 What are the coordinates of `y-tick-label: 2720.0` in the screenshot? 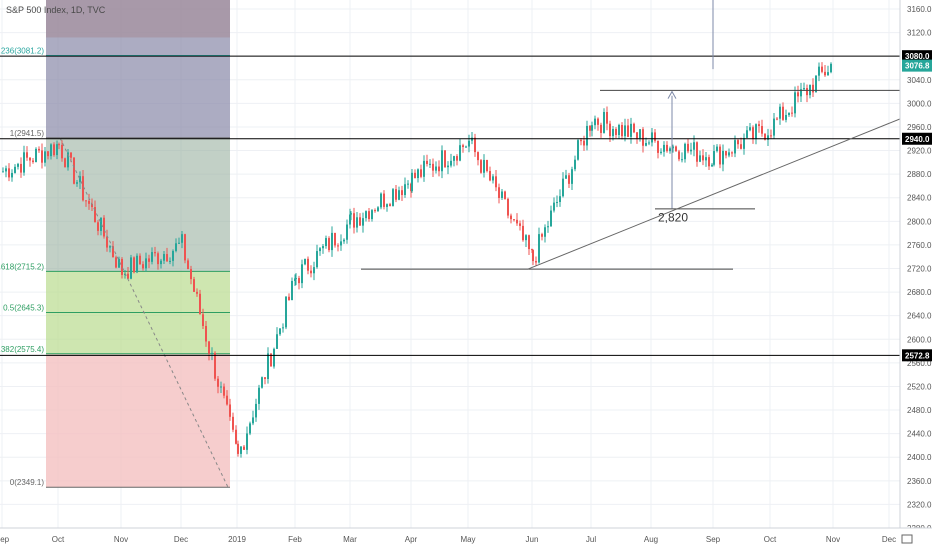 It's located at (919, 269).